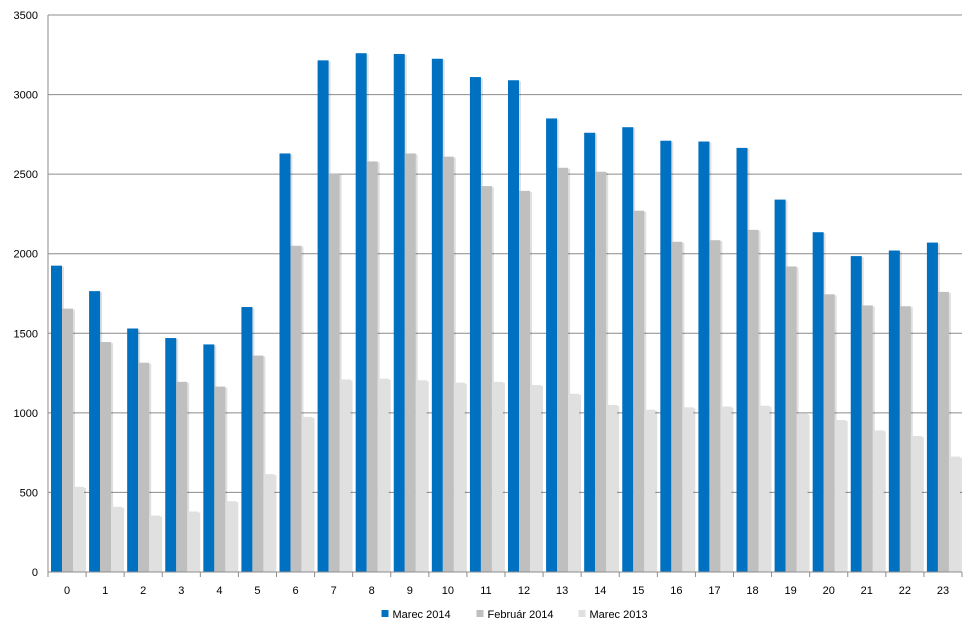  Describe the element at coordinates (67, 591) in the screenshot. I see `x-tick-label: 0` at that location.